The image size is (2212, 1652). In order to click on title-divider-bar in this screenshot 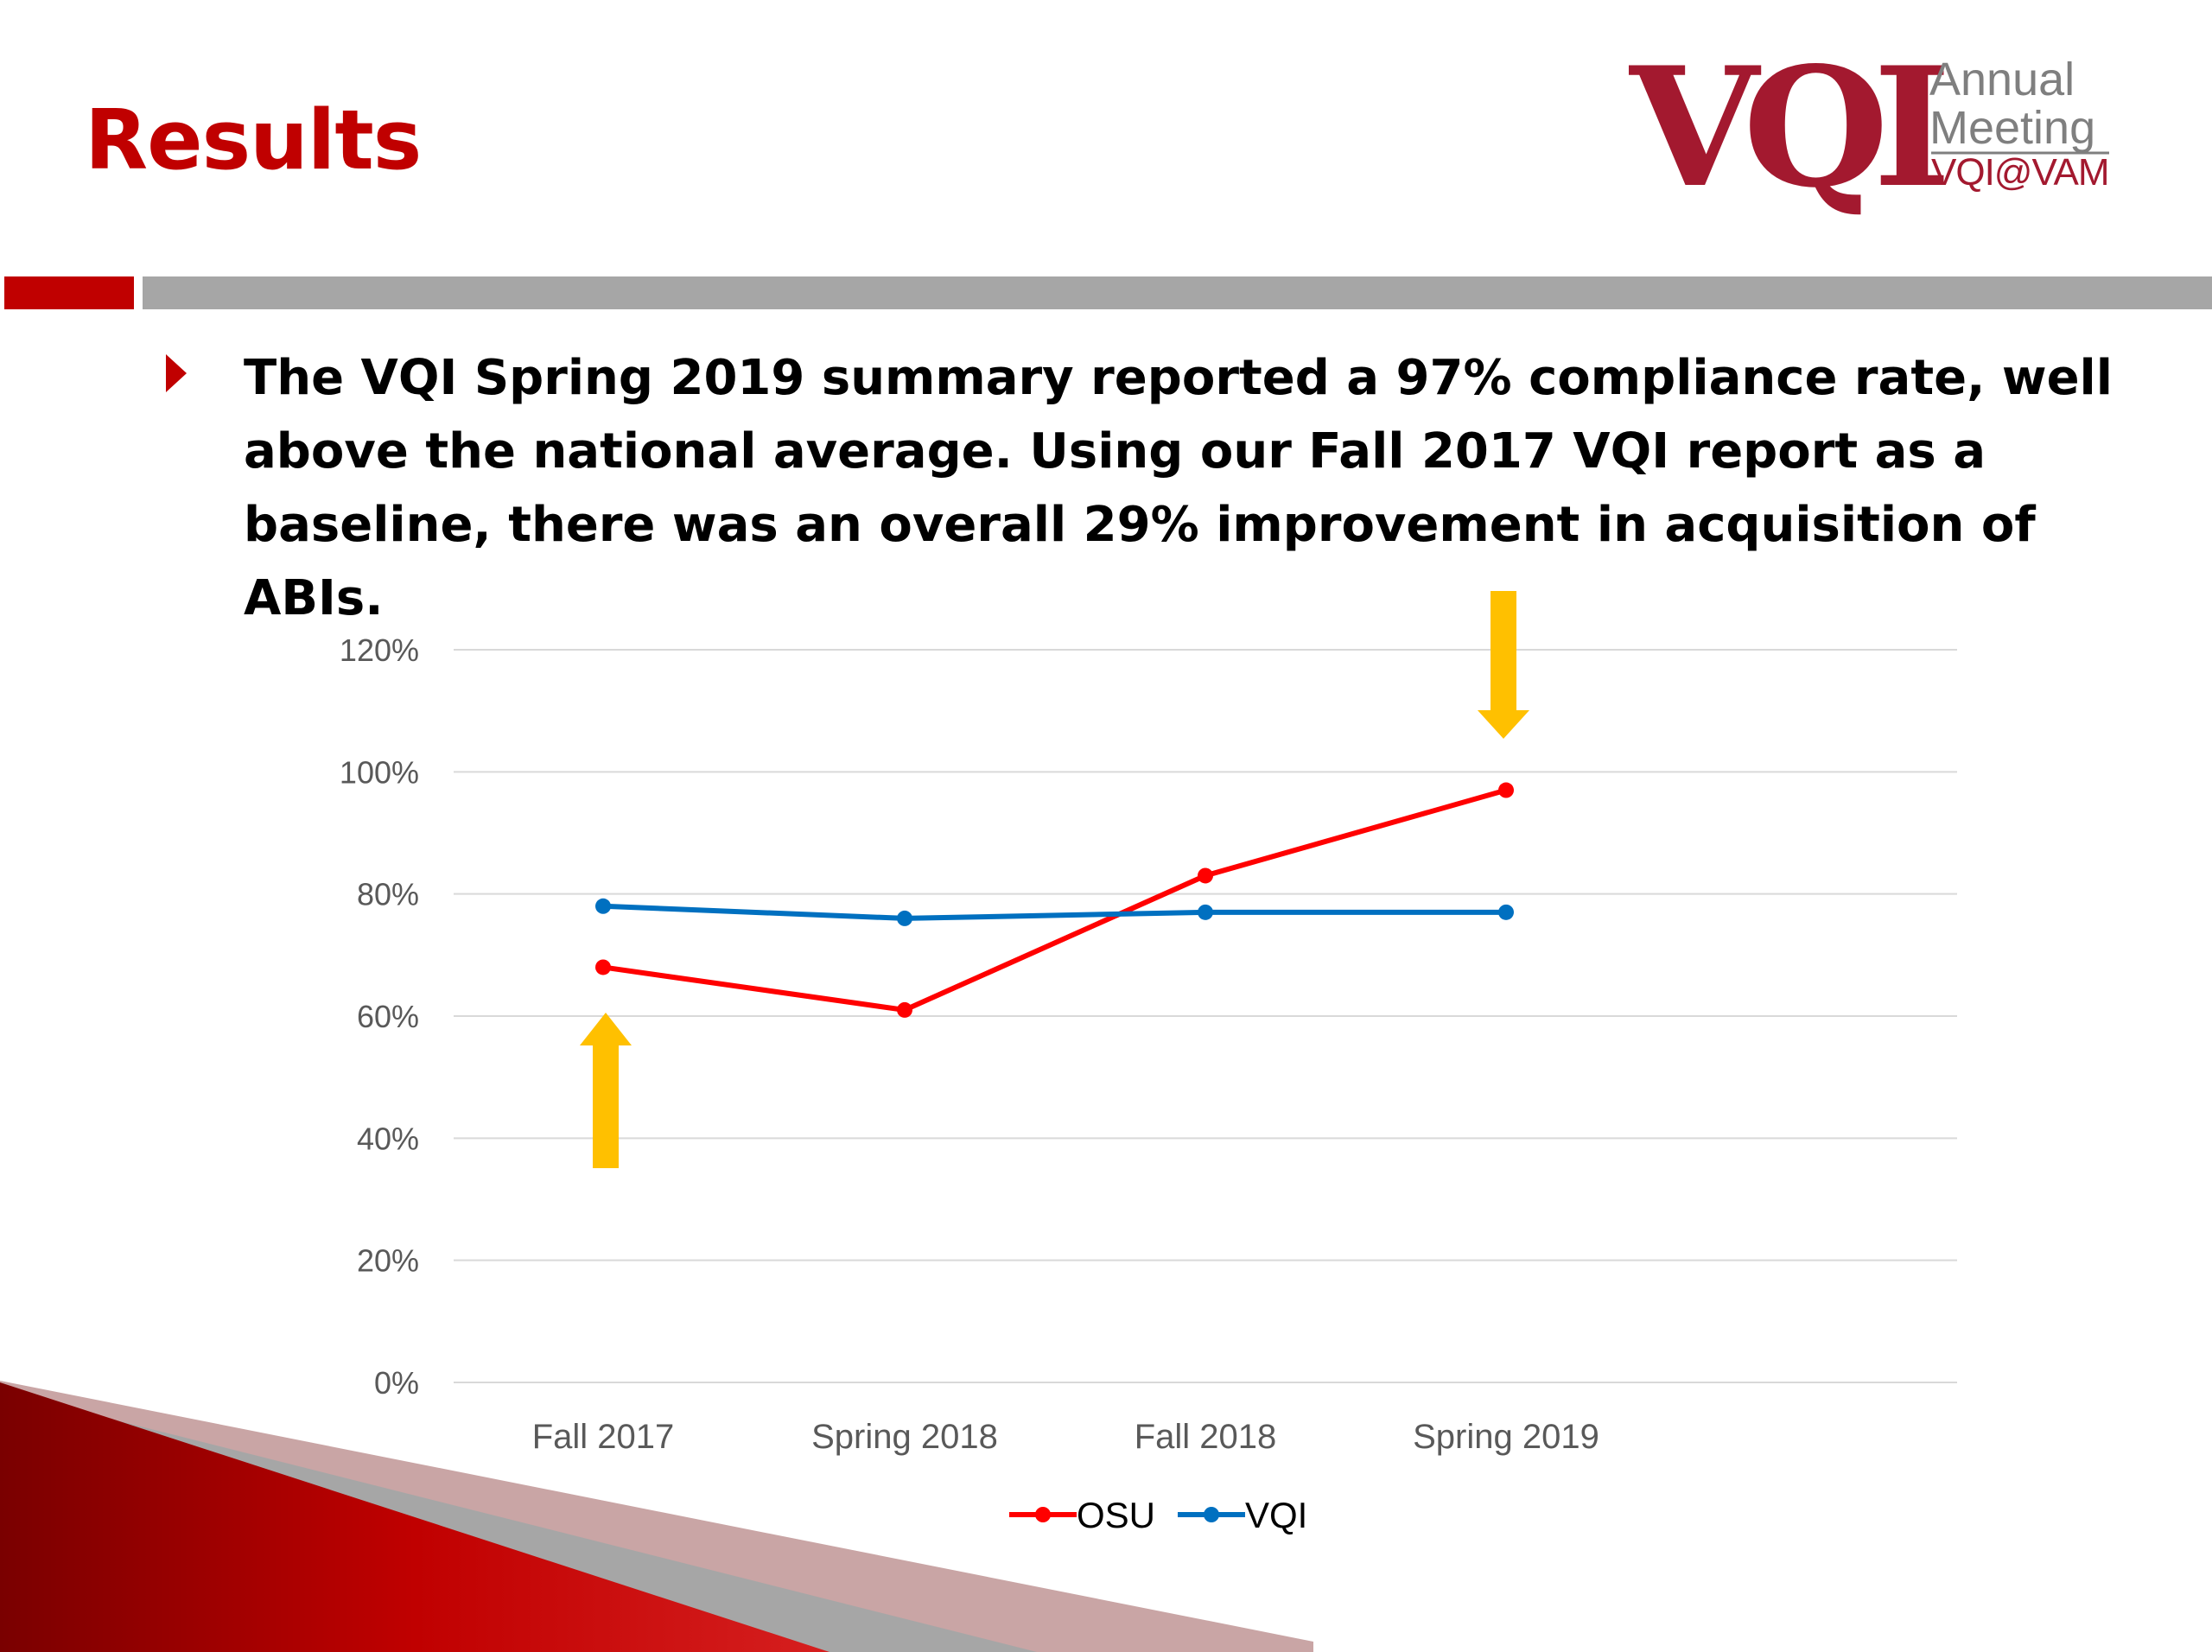, I will do `click(1177, 292)`.